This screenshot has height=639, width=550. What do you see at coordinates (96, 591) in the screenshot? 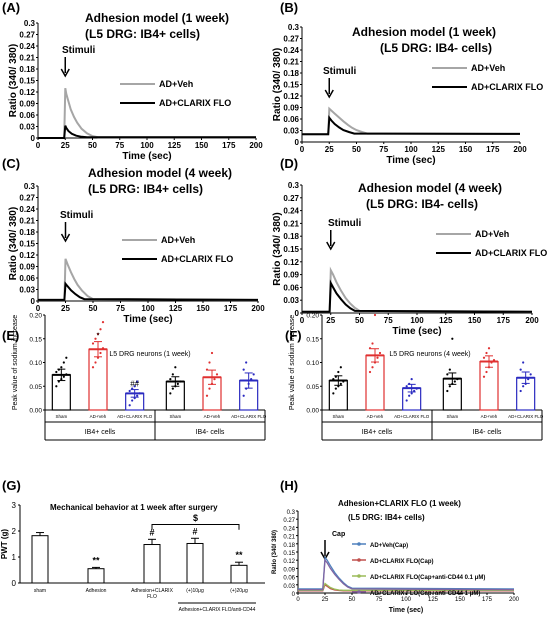
I see `category-label: Adhesion` at bounding box center [96, 591].